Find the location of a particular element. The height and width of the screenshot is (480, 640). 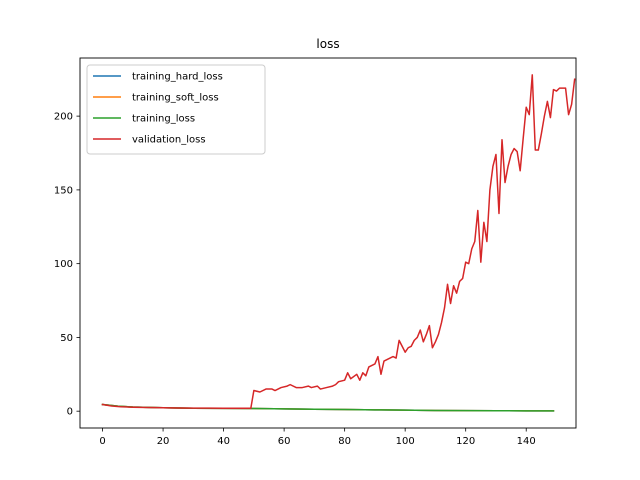

y-tick-label: 100 is located at coordinates (63, 264).